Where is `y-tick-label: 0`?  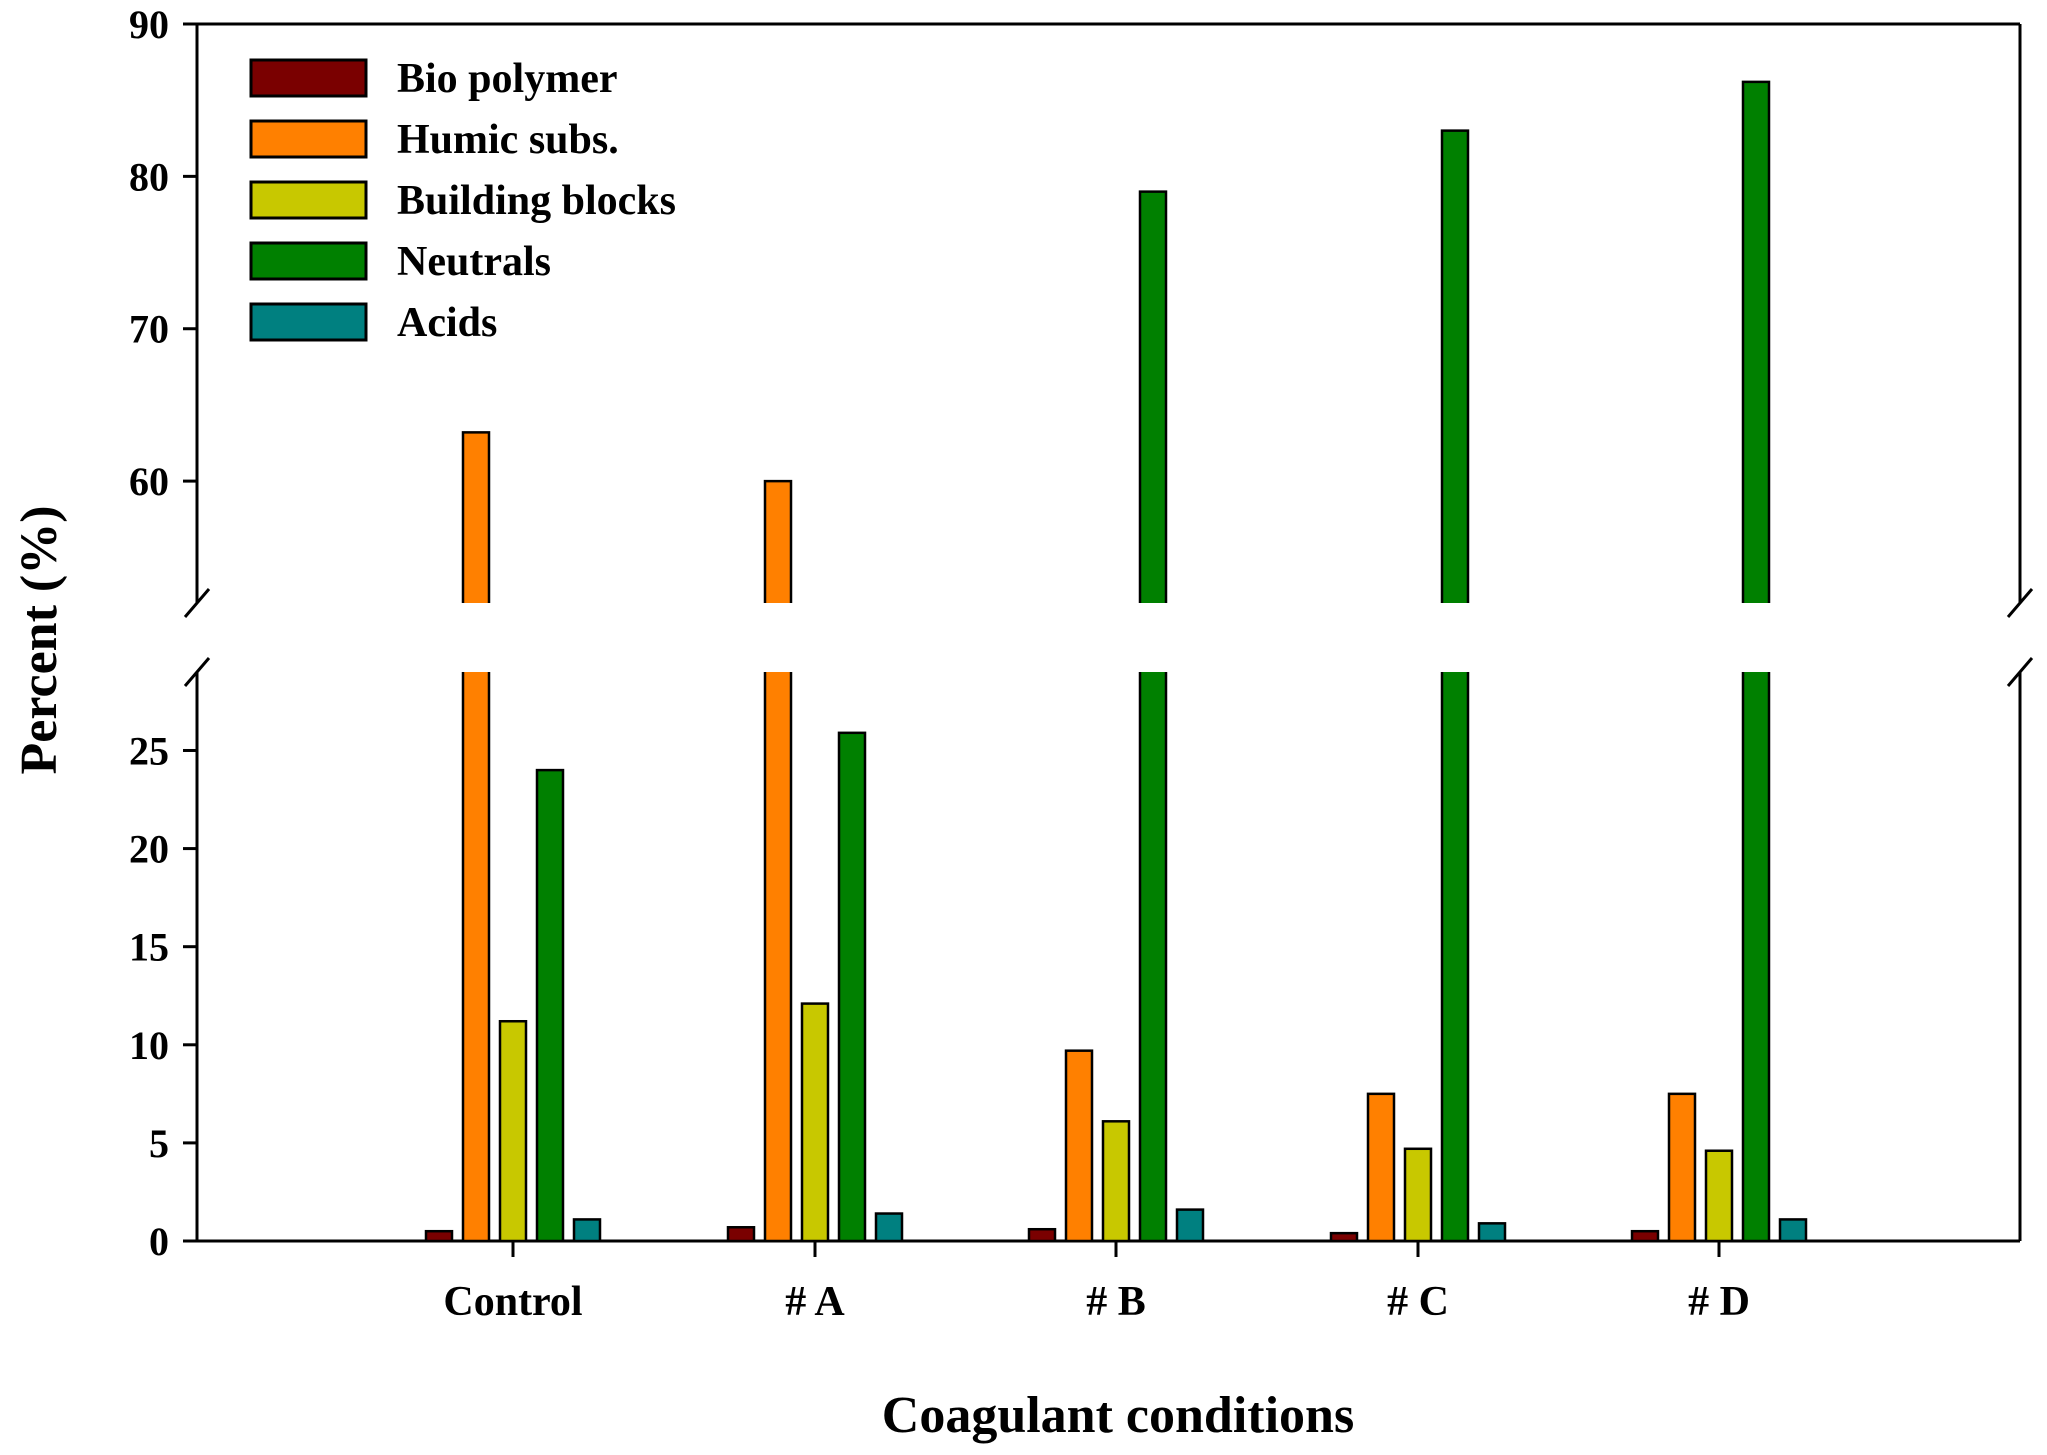
y-tick-label: 0 is located at coordinates (159, 1241).